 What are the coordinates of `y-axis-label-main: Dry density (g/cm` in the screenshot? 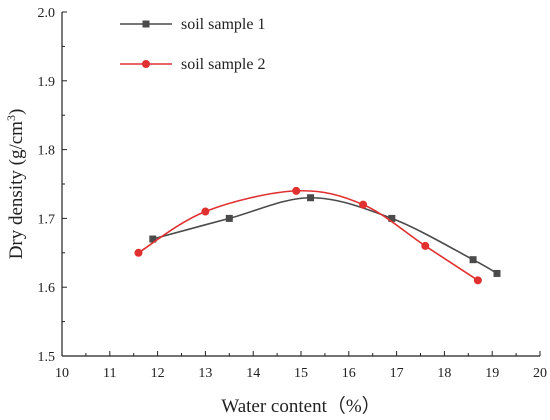 It's located at (16, 190).